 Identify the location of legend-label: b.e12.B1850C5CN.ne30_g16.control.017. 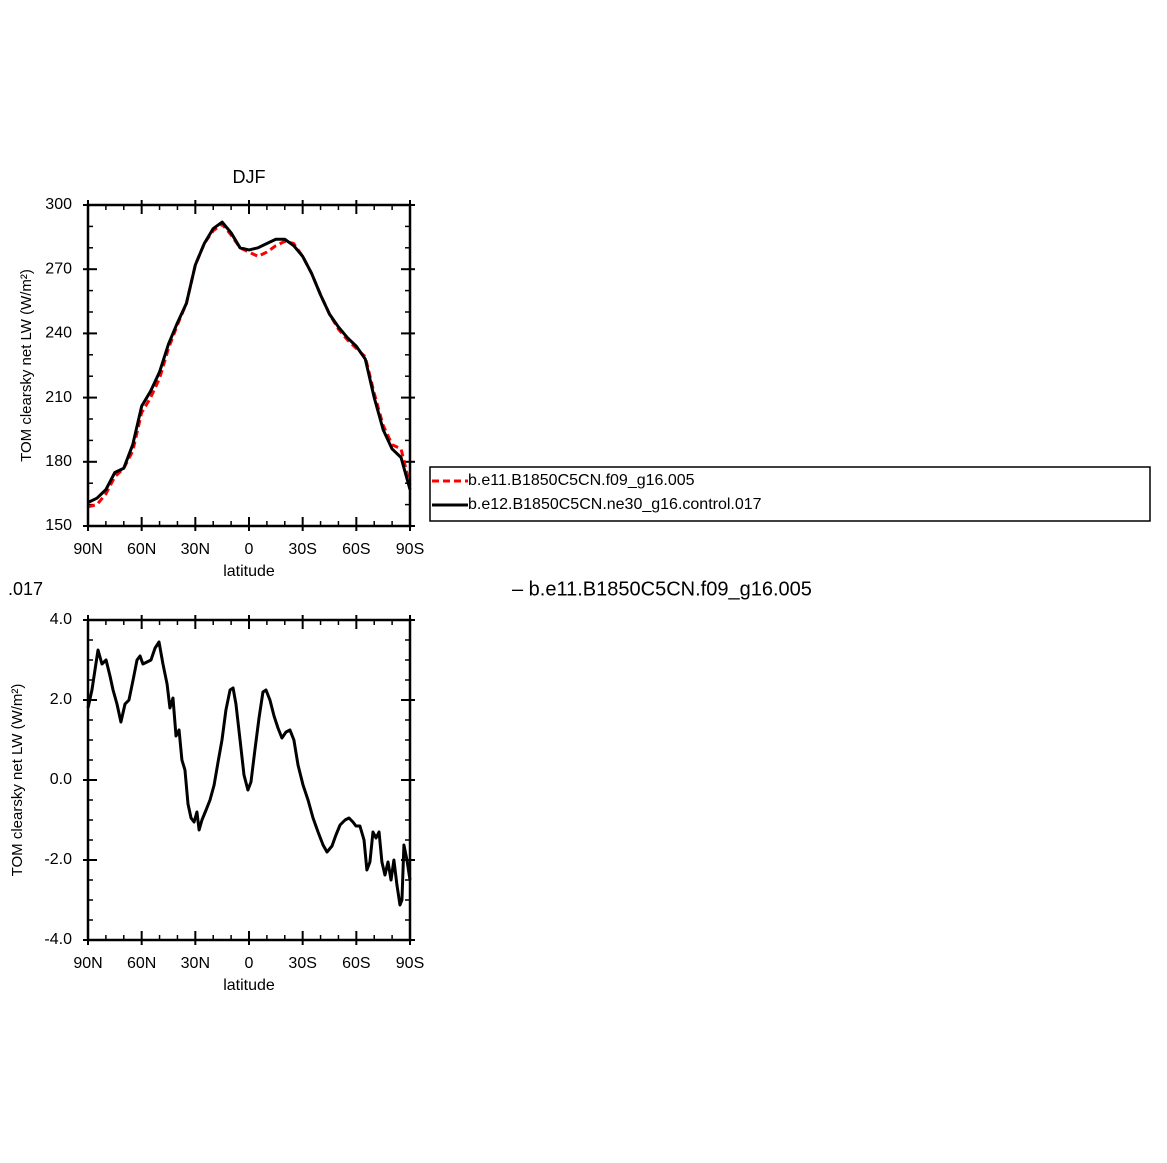
(615, 504).